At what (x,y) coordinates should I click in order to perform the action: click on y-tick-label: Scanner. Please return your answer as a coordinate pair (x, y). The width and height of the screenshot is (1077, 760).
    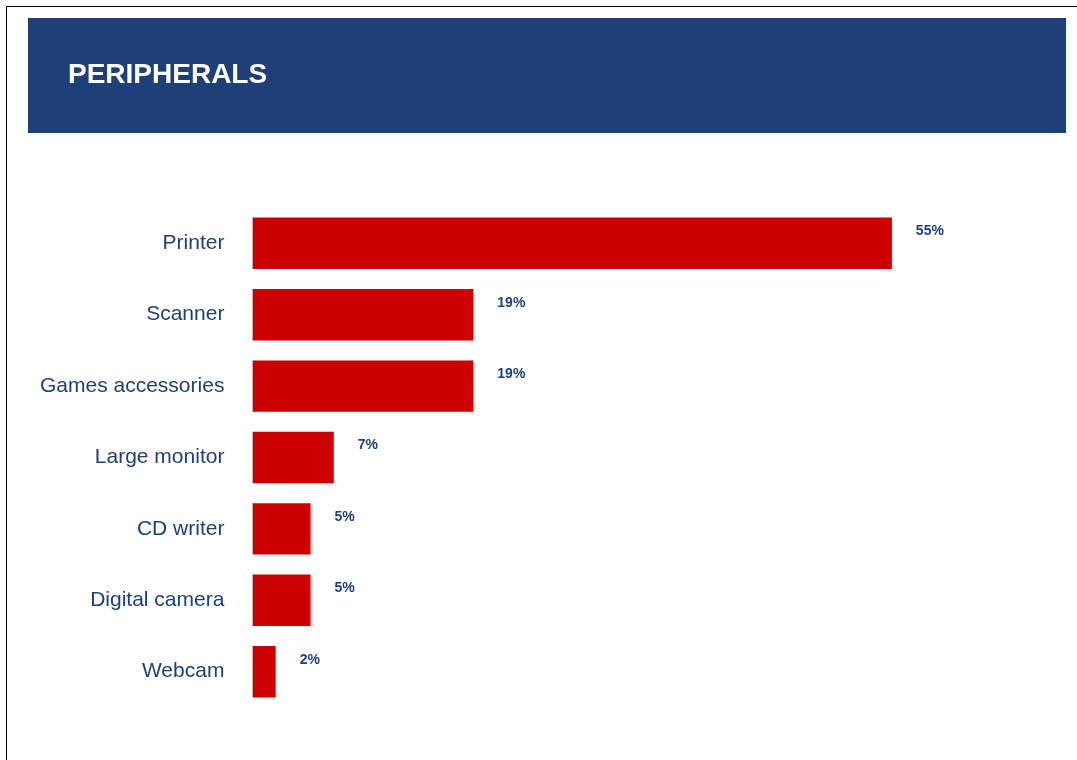
    Looking at the image, I should click on (185, 313).